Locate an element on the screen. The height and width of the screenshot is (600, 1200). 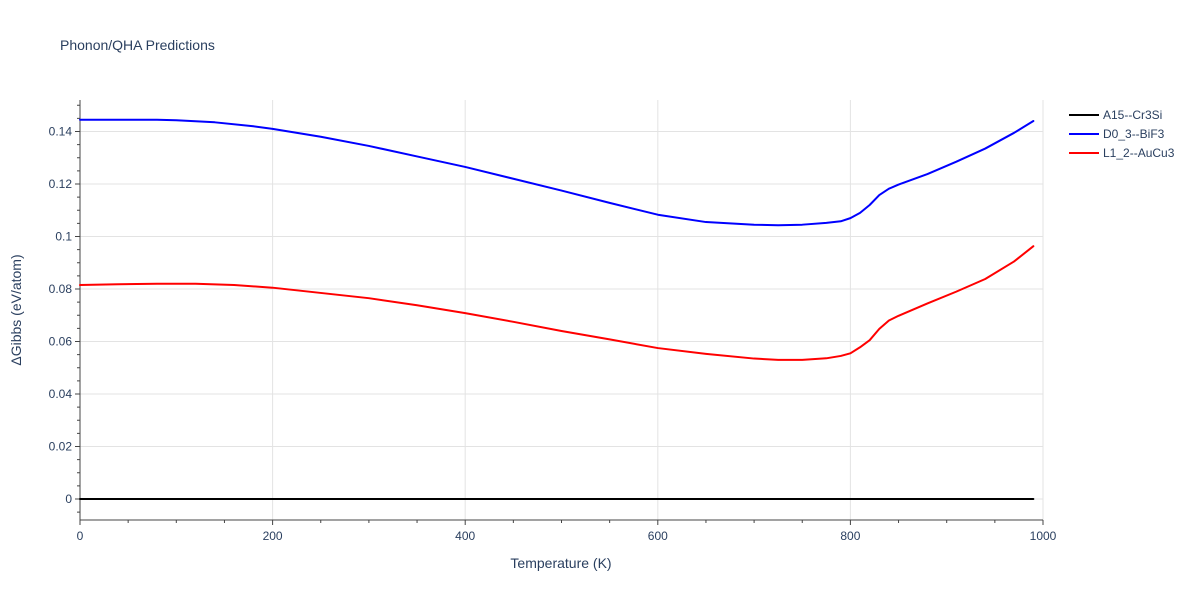
legend-label: D0_3--BiF3 is located at coordinates (1134, 134).